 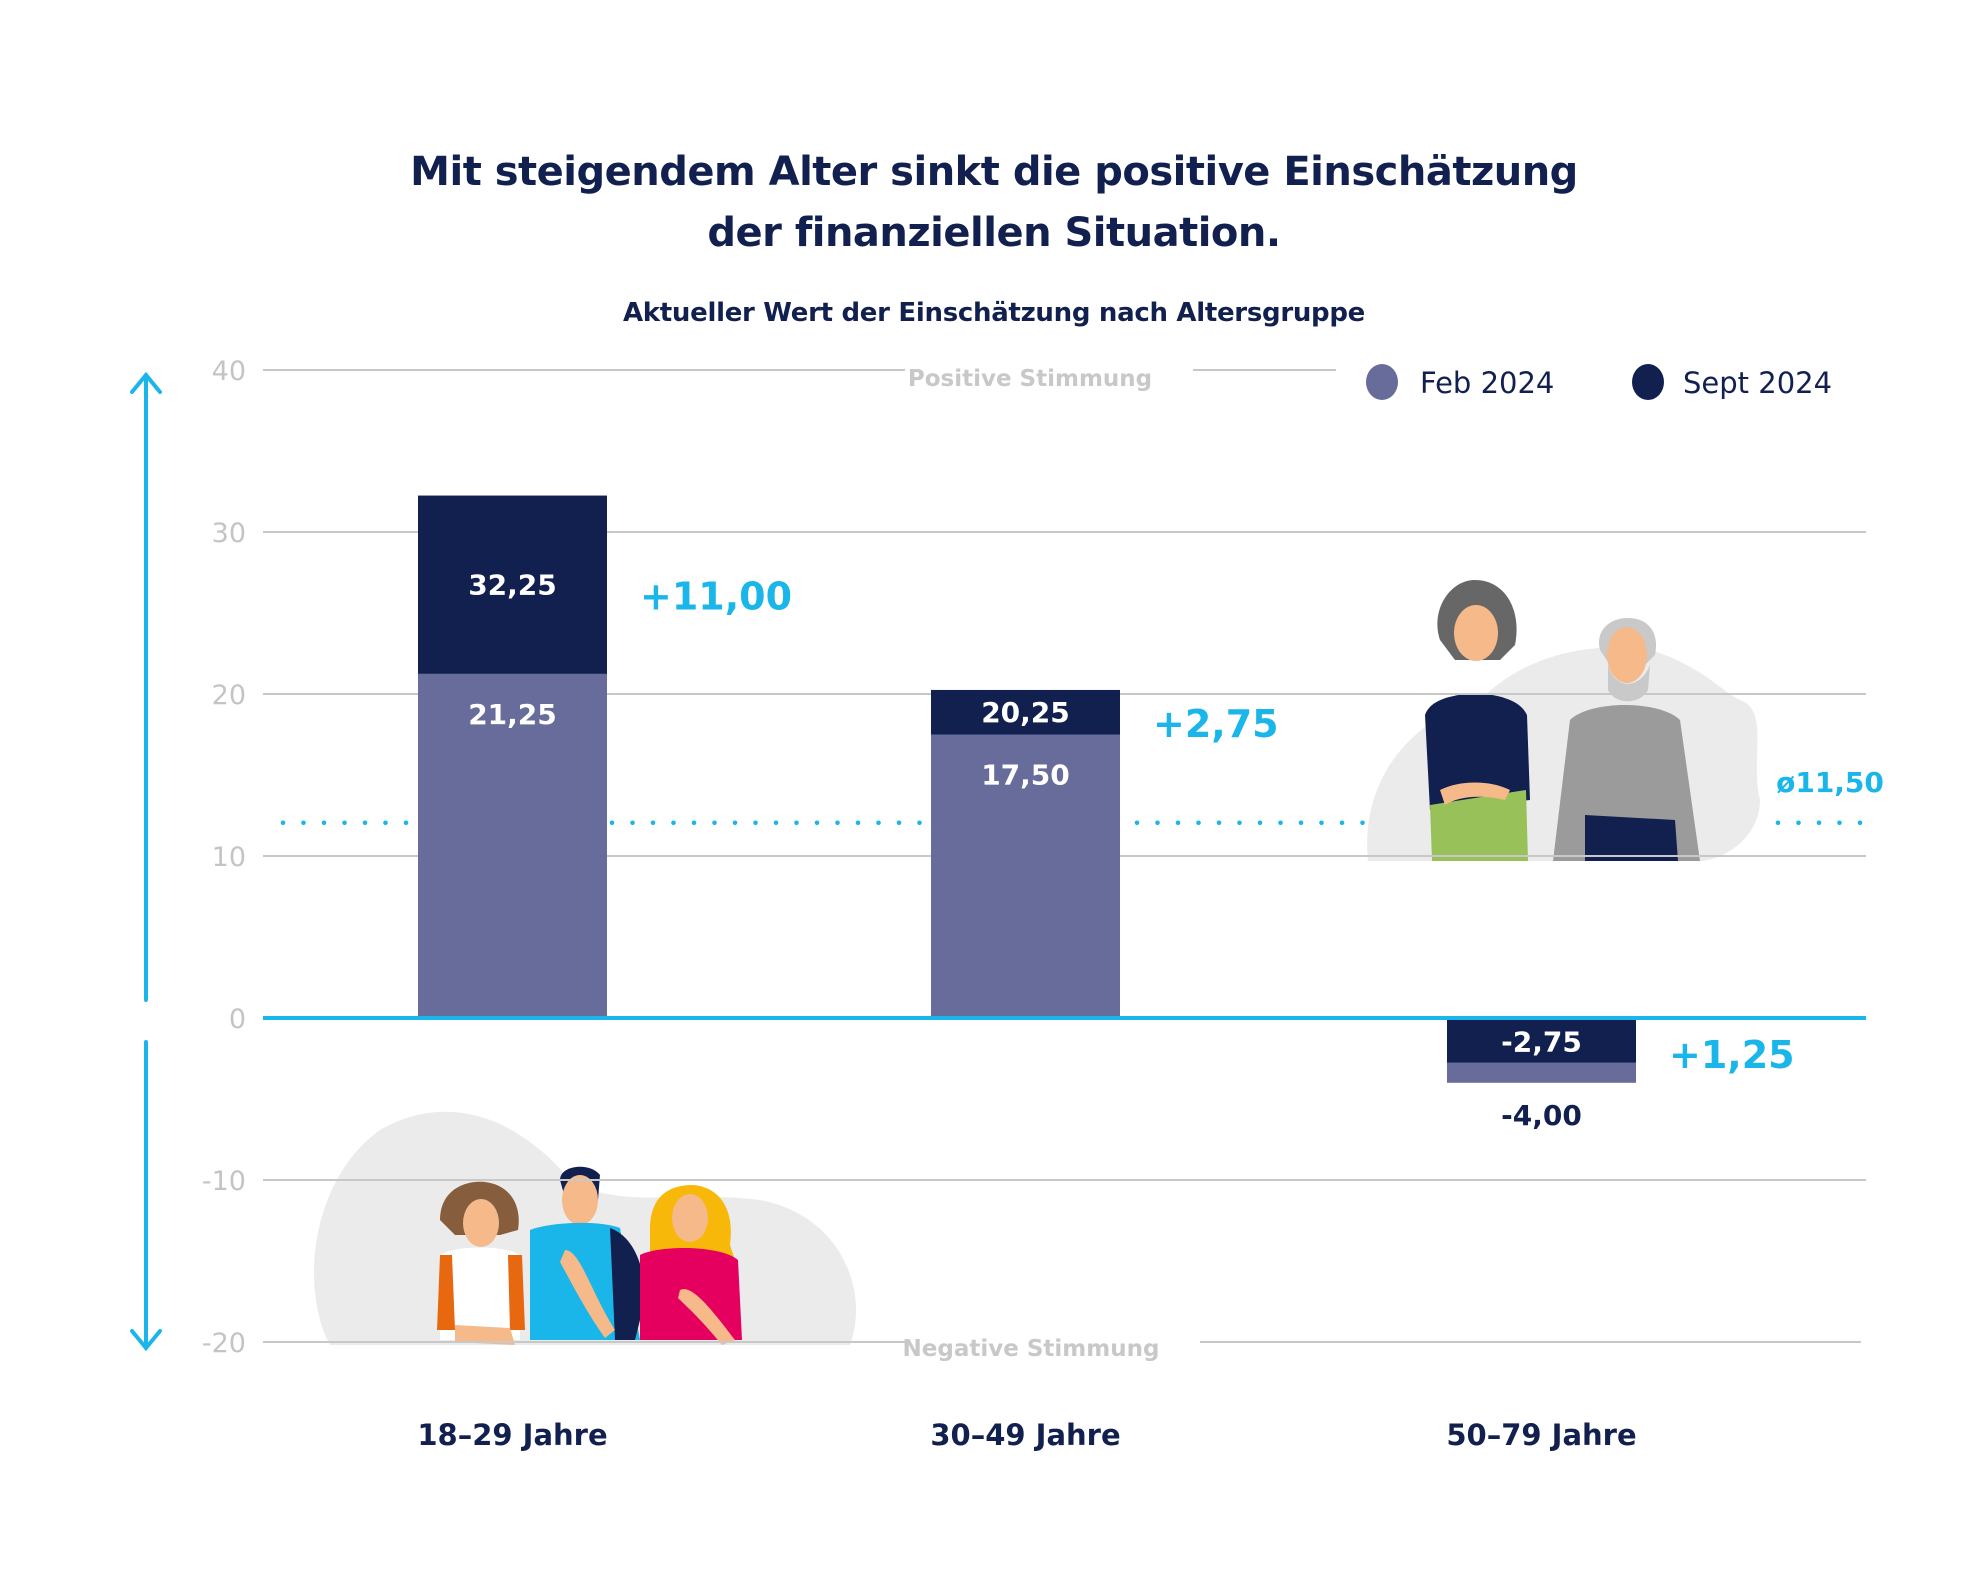 I want to click on legend: Feb 2024 Sept 2024, so click(x=1599, y=382).